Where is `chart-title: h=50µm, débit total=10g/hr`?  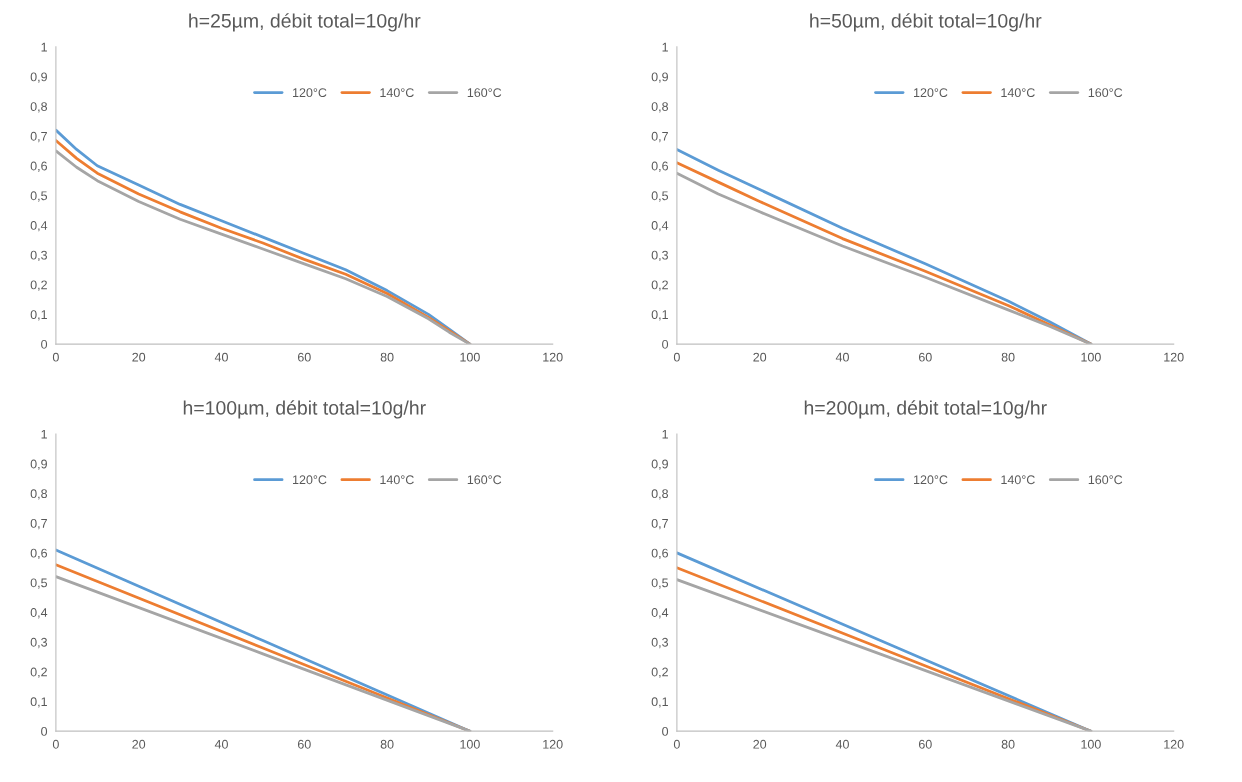 chart-title: h=50µm, débit total=10g/hr is located at coordinates (926, 22).